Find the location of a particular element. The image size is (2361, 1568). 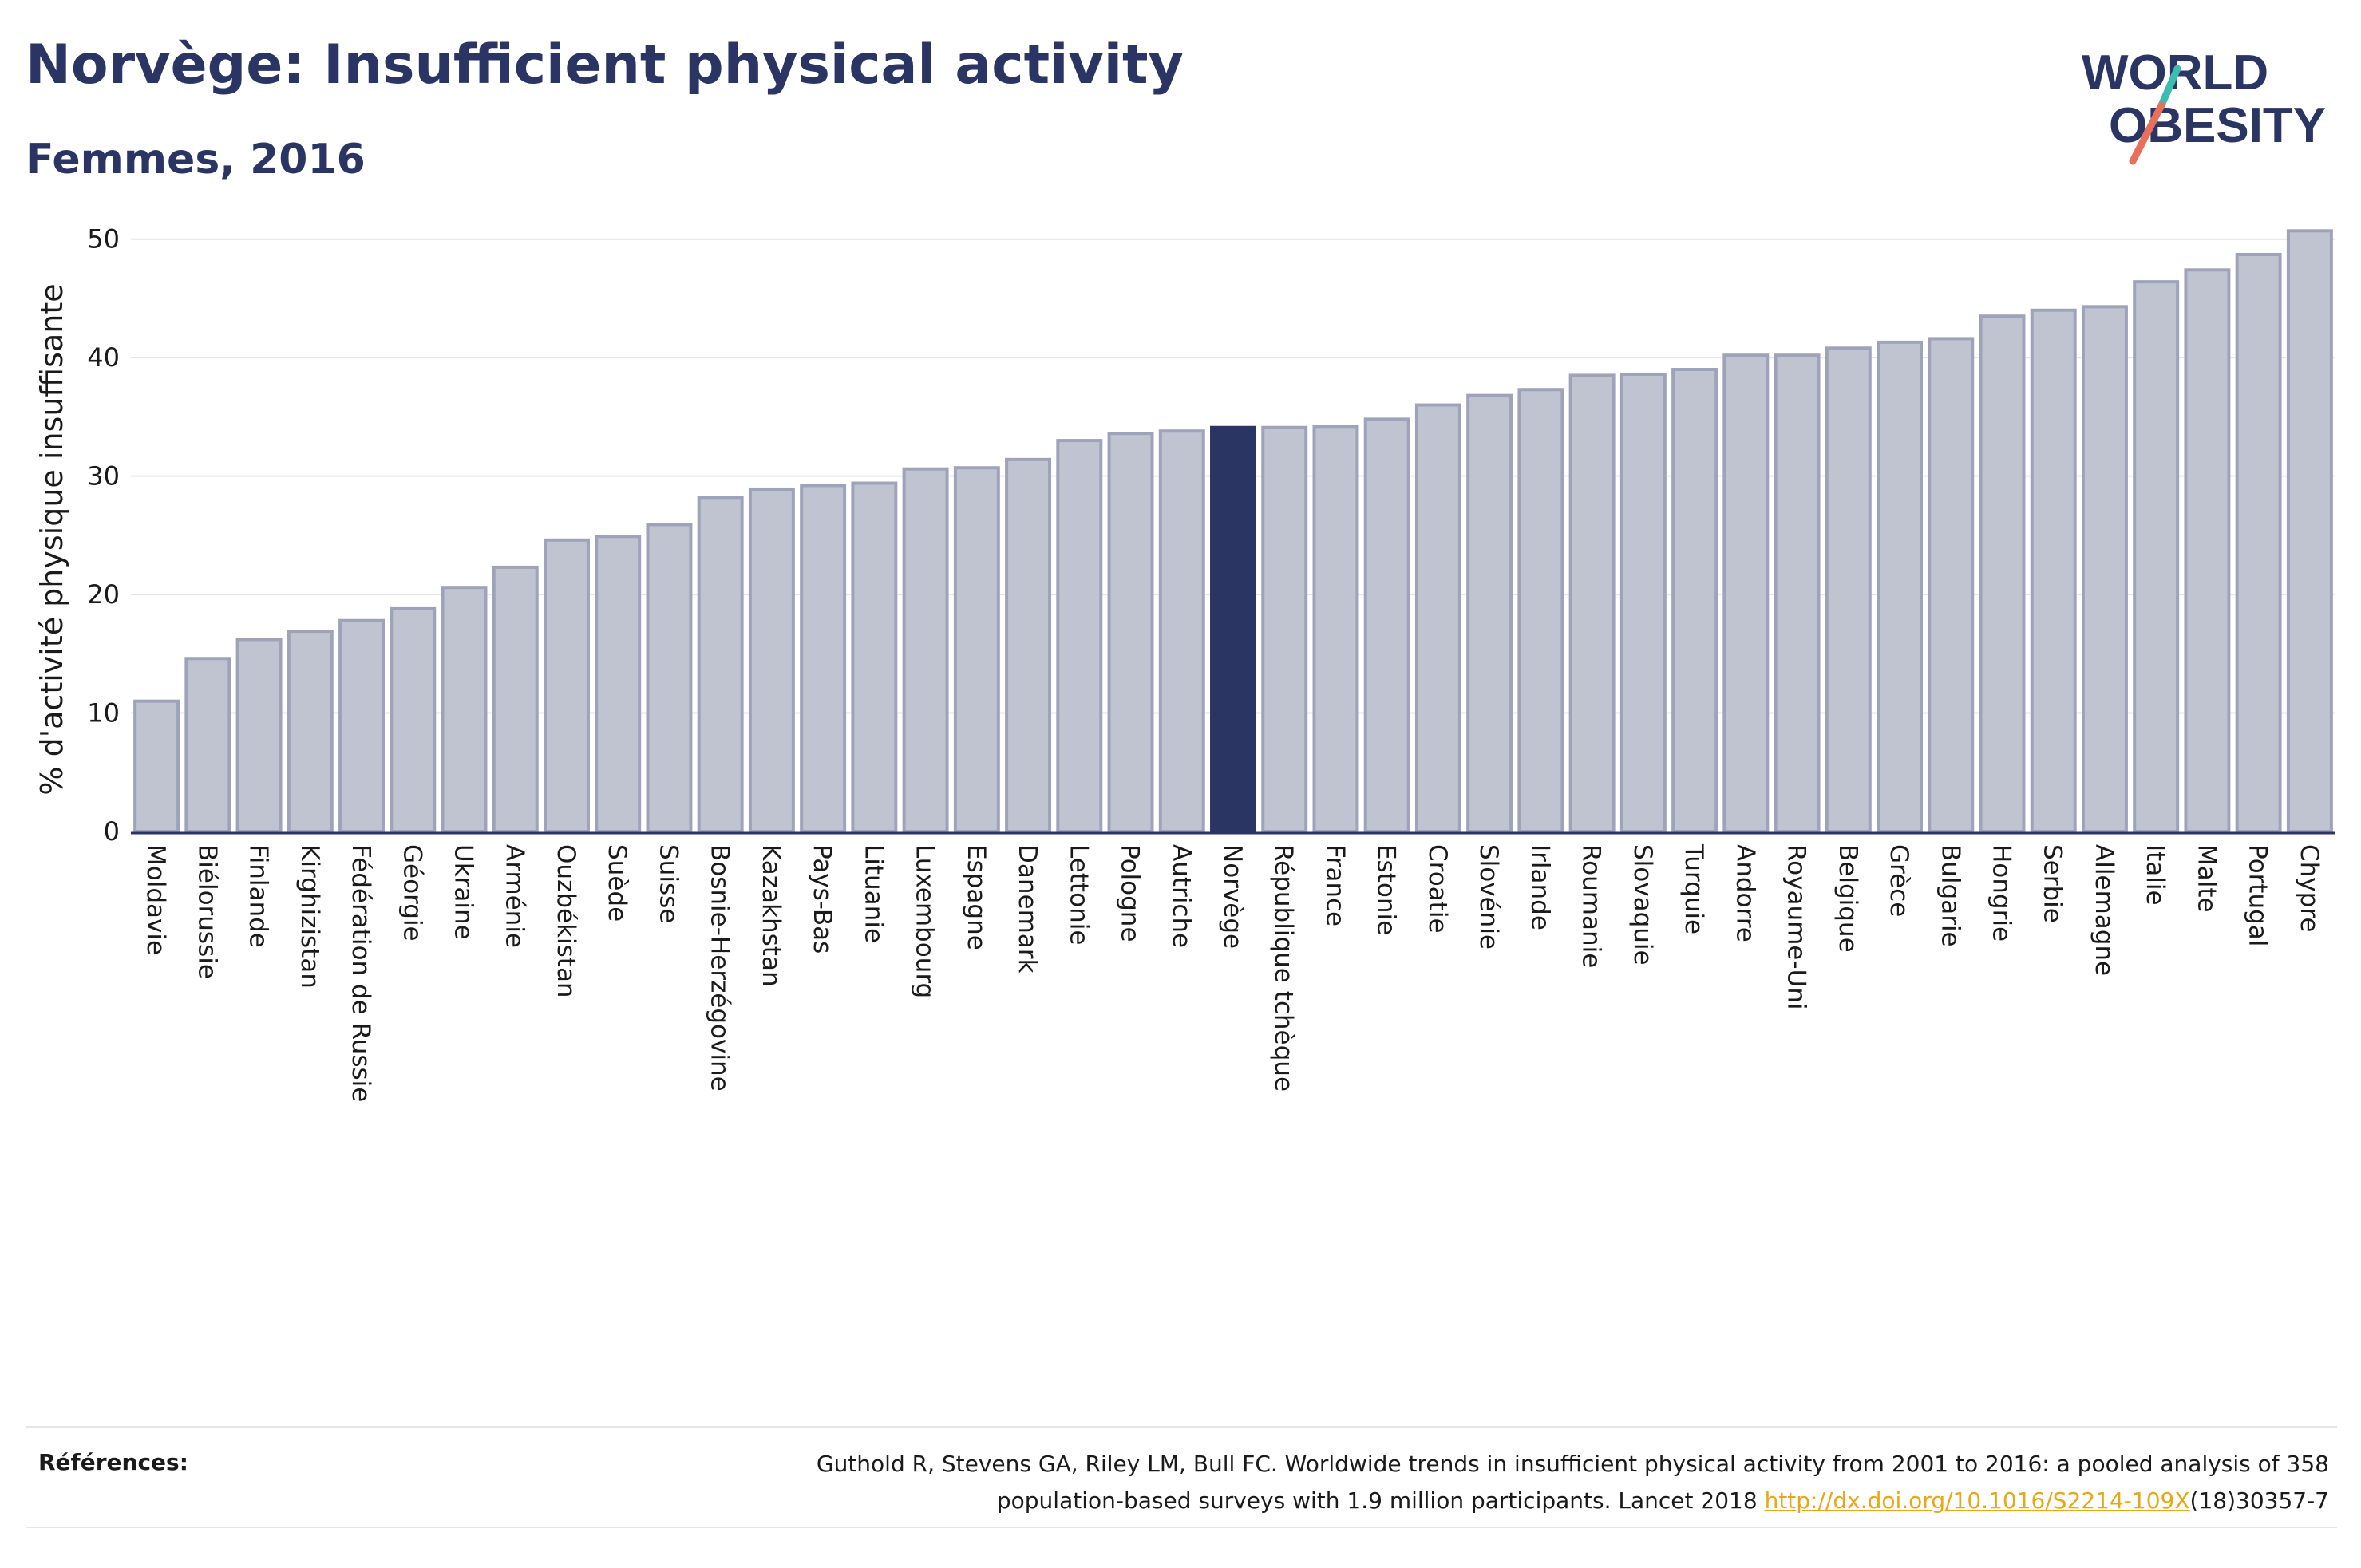

x-tick-label: Serbie is located at coordinates (2053, 883).